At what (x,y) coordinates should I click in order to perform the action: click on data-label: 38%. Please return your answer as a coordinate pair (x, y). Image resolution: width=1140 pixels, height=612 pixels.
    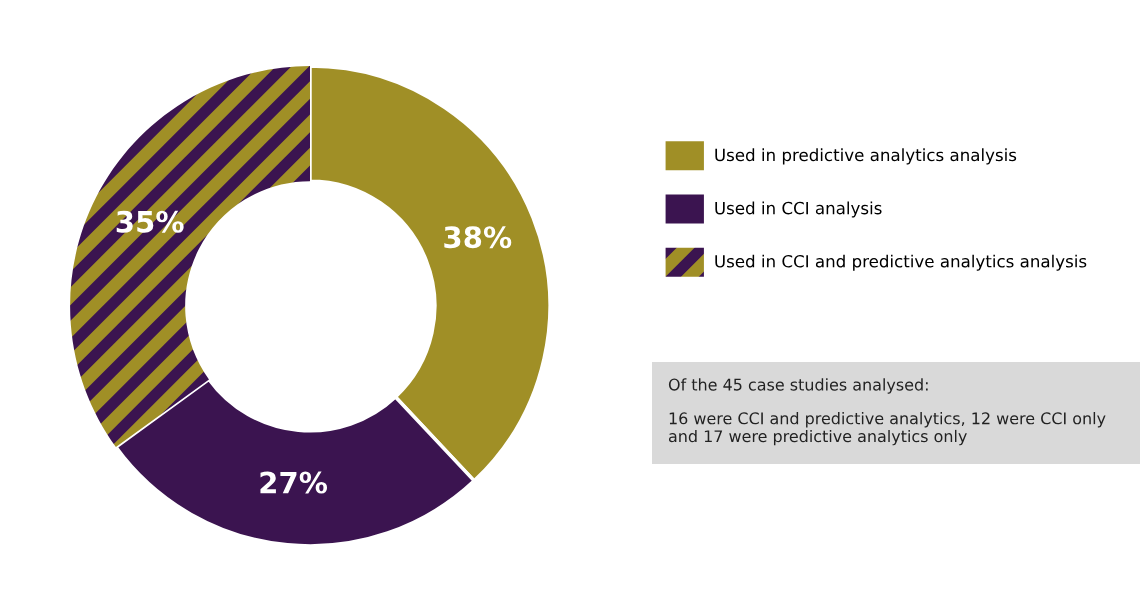
    Looking at the image, I should click on (478, 237).